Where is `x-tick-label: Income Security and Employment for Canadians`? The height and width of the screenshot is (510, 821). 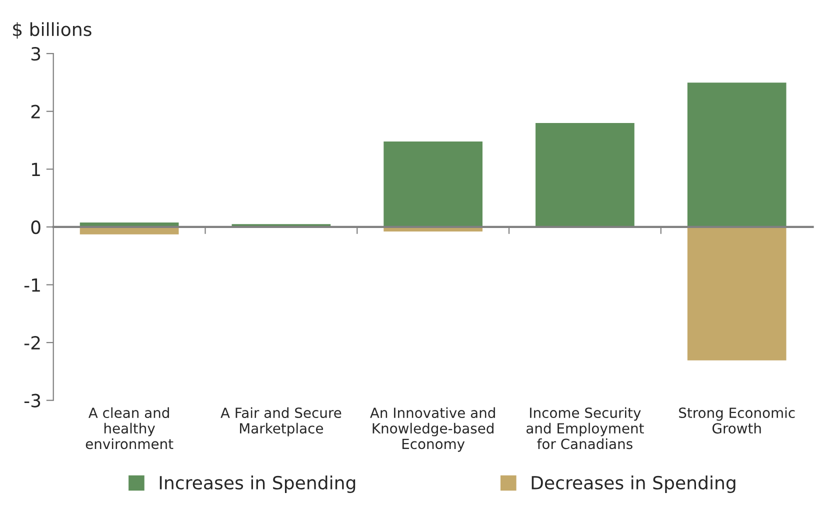 x-tick-label: Income Security and Employment for Canadians is located at coordinates (585, 428).